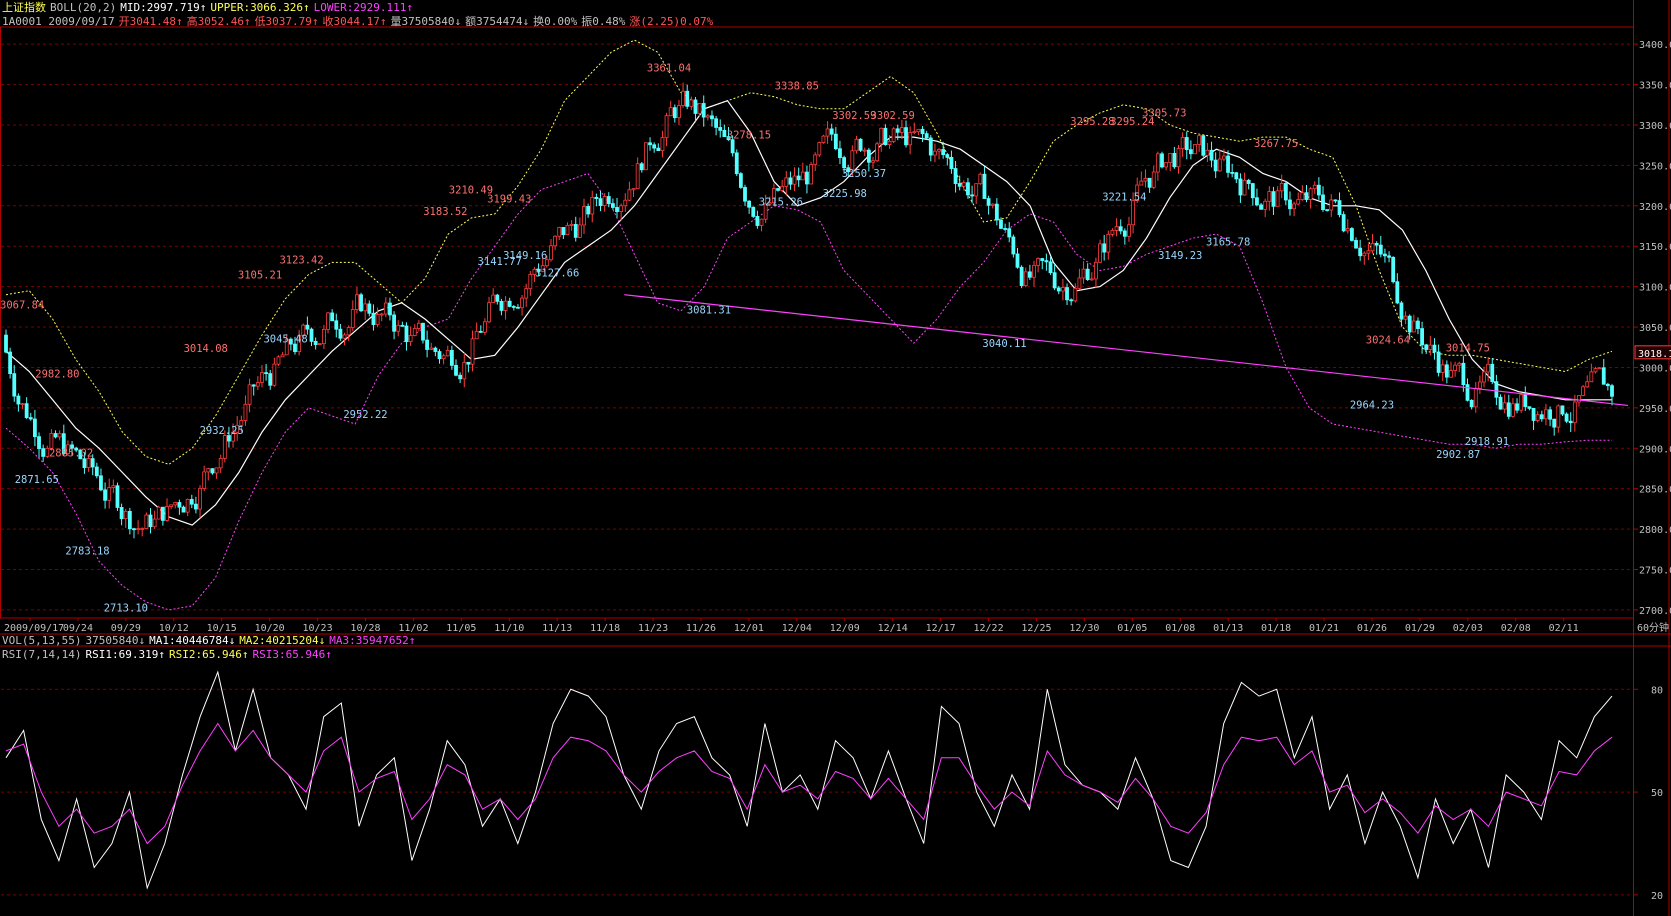 The image size is (1671, 916). Describe the element at coordinates (497, 21) in the screenshot. I see `amount-value: 额3754474↓` at that location.